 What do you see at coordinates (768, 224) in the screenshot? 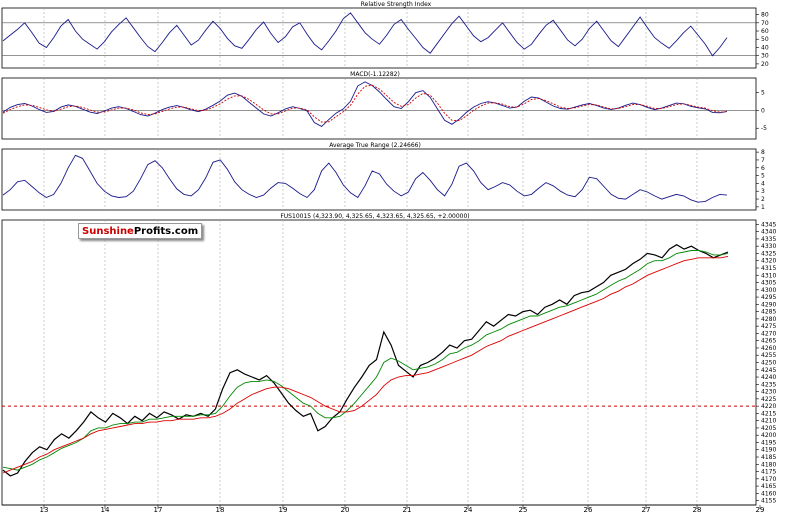
I see `price-ytick-label-38: 4345` at bounding box center [768, 224].